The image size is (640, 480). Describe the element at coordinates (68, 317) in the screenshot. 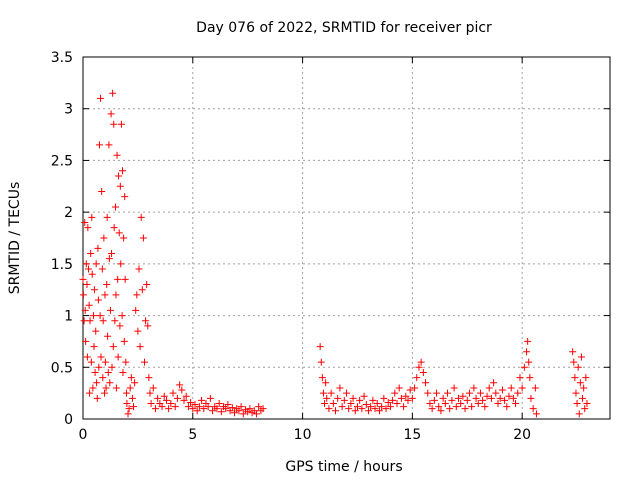

I see `y-tick-label: 1` at that location.